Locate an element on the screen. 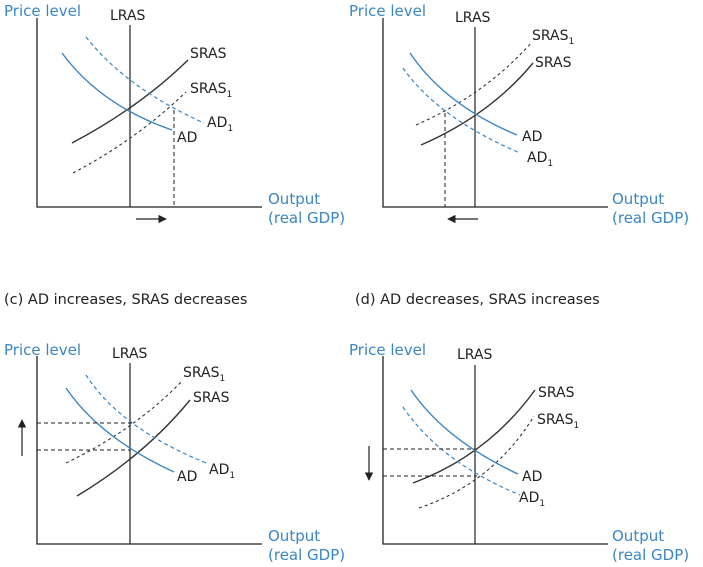  panel-c-ad1-label: AD1 is located at coordinates (222, 471).